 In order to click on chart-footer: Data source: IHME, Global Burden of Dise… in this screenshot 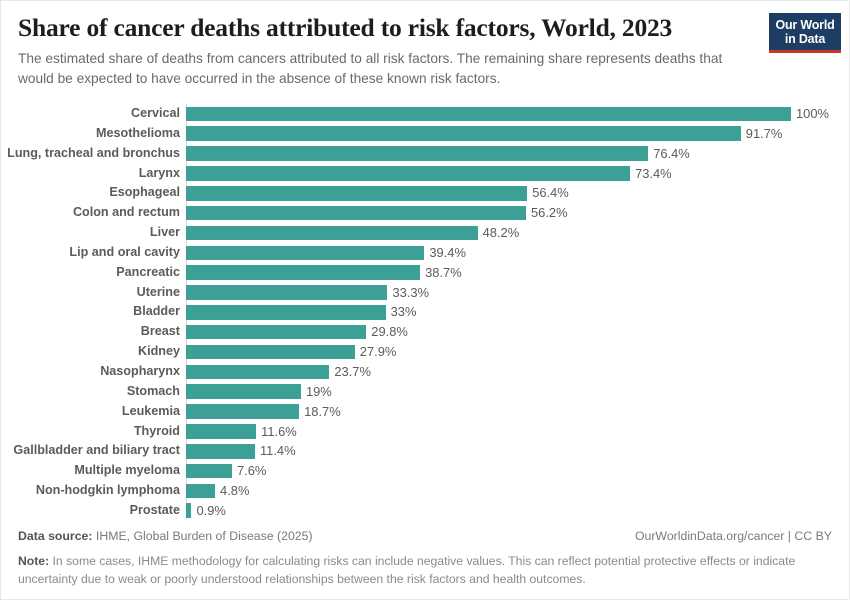, I will do `click(425, 558)`.